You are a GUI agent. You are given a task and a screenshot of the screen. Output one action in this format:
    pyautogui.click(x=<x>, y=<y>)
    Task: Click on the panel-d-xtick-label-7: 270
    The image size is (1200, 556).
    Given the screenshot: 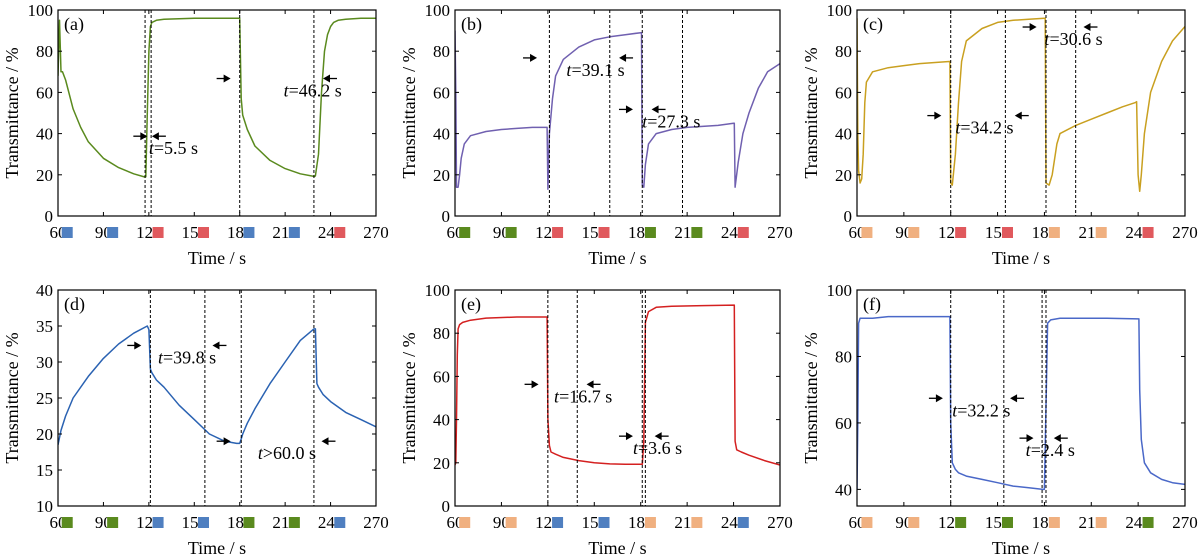 What is the action you would take?
    pyautogui.click(x=376, y=522)
    